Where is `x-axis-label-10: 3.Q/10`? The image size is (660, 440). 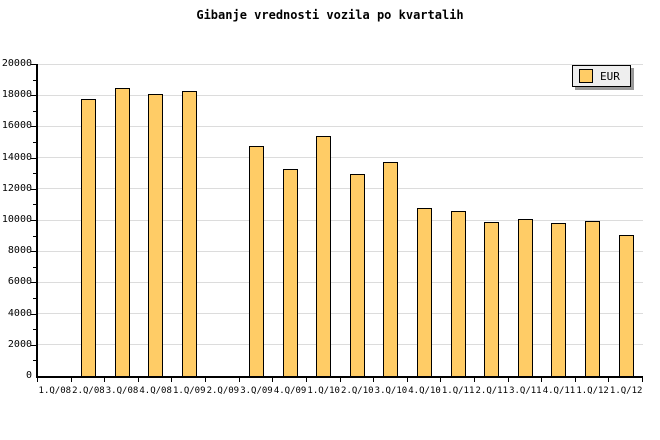 x-axis-label-10: 3.Q/10 is located at coordinates (391, 391).